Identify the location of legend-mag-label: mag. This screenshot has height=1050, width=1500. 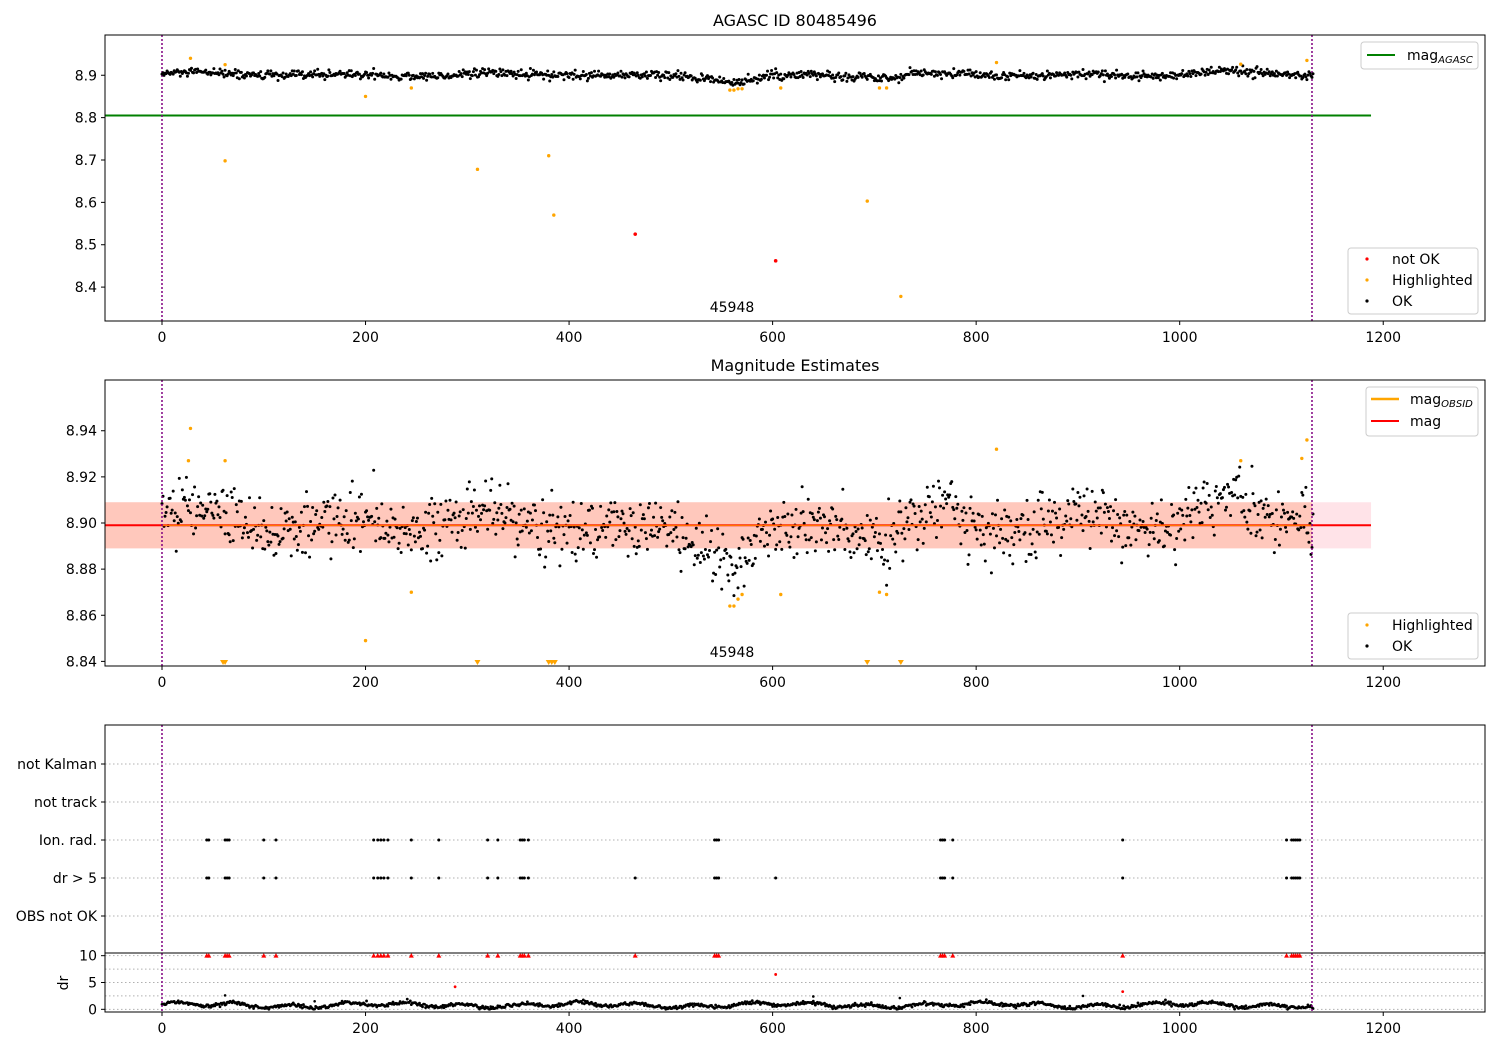
(1425, 422).